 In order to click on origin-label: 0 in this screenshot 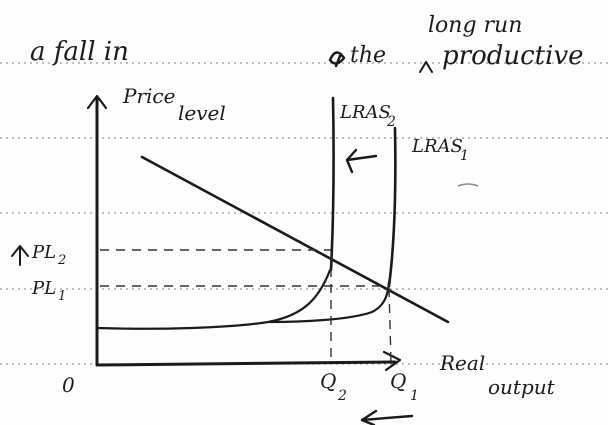, I will do `click(68, 385)`.